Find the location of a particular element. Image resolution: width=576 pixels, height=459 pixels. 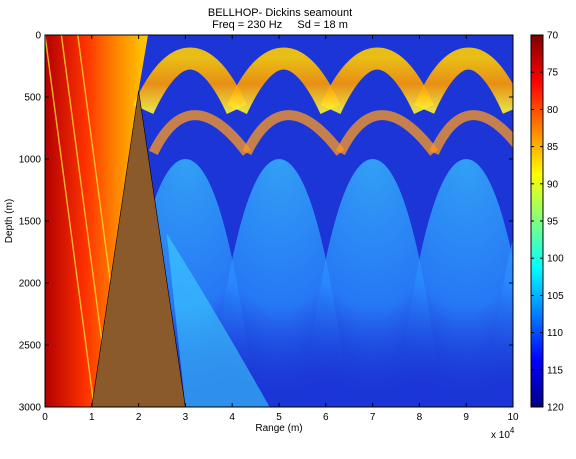

chart-title: BELLHOP- Dickins seamount is located at coordinates (280, 13).